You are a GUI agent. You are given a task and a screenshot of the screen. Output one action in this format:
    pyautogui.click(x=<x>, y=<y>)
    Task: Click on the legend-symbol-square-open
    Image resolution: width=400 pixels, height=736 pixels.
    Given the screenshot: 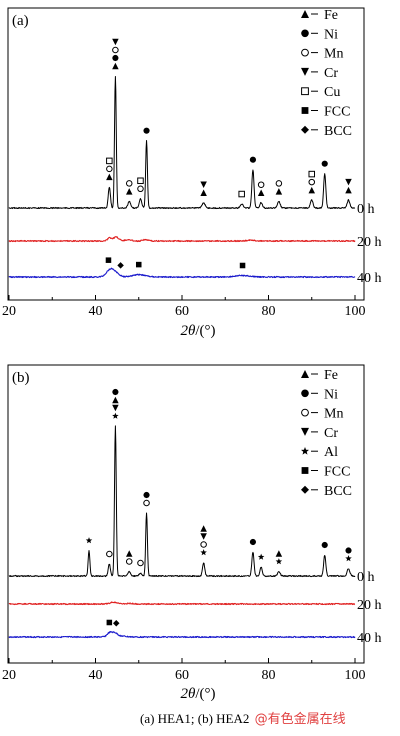 What is the action you would take?
    pyautogui.click(x=305, y=91)
    